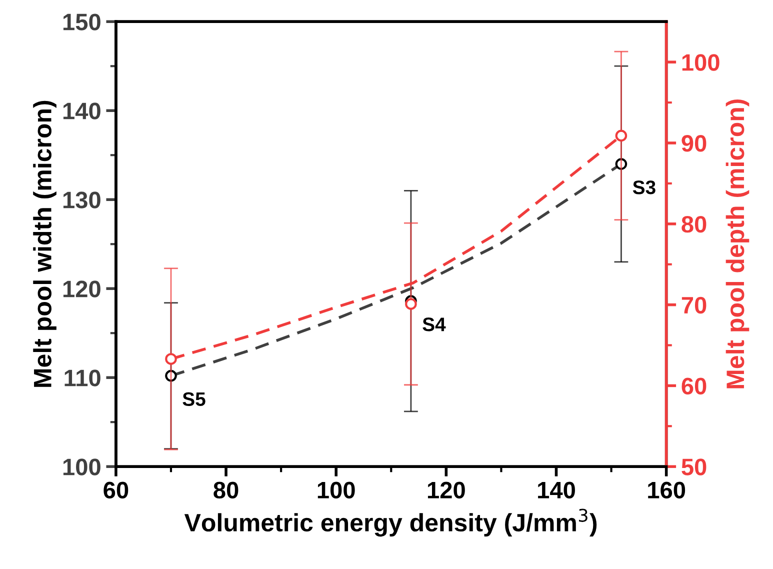 The height and width of the screenshot is (569, 773). I want to click on x-tick-label: 120, so click(446, 490).